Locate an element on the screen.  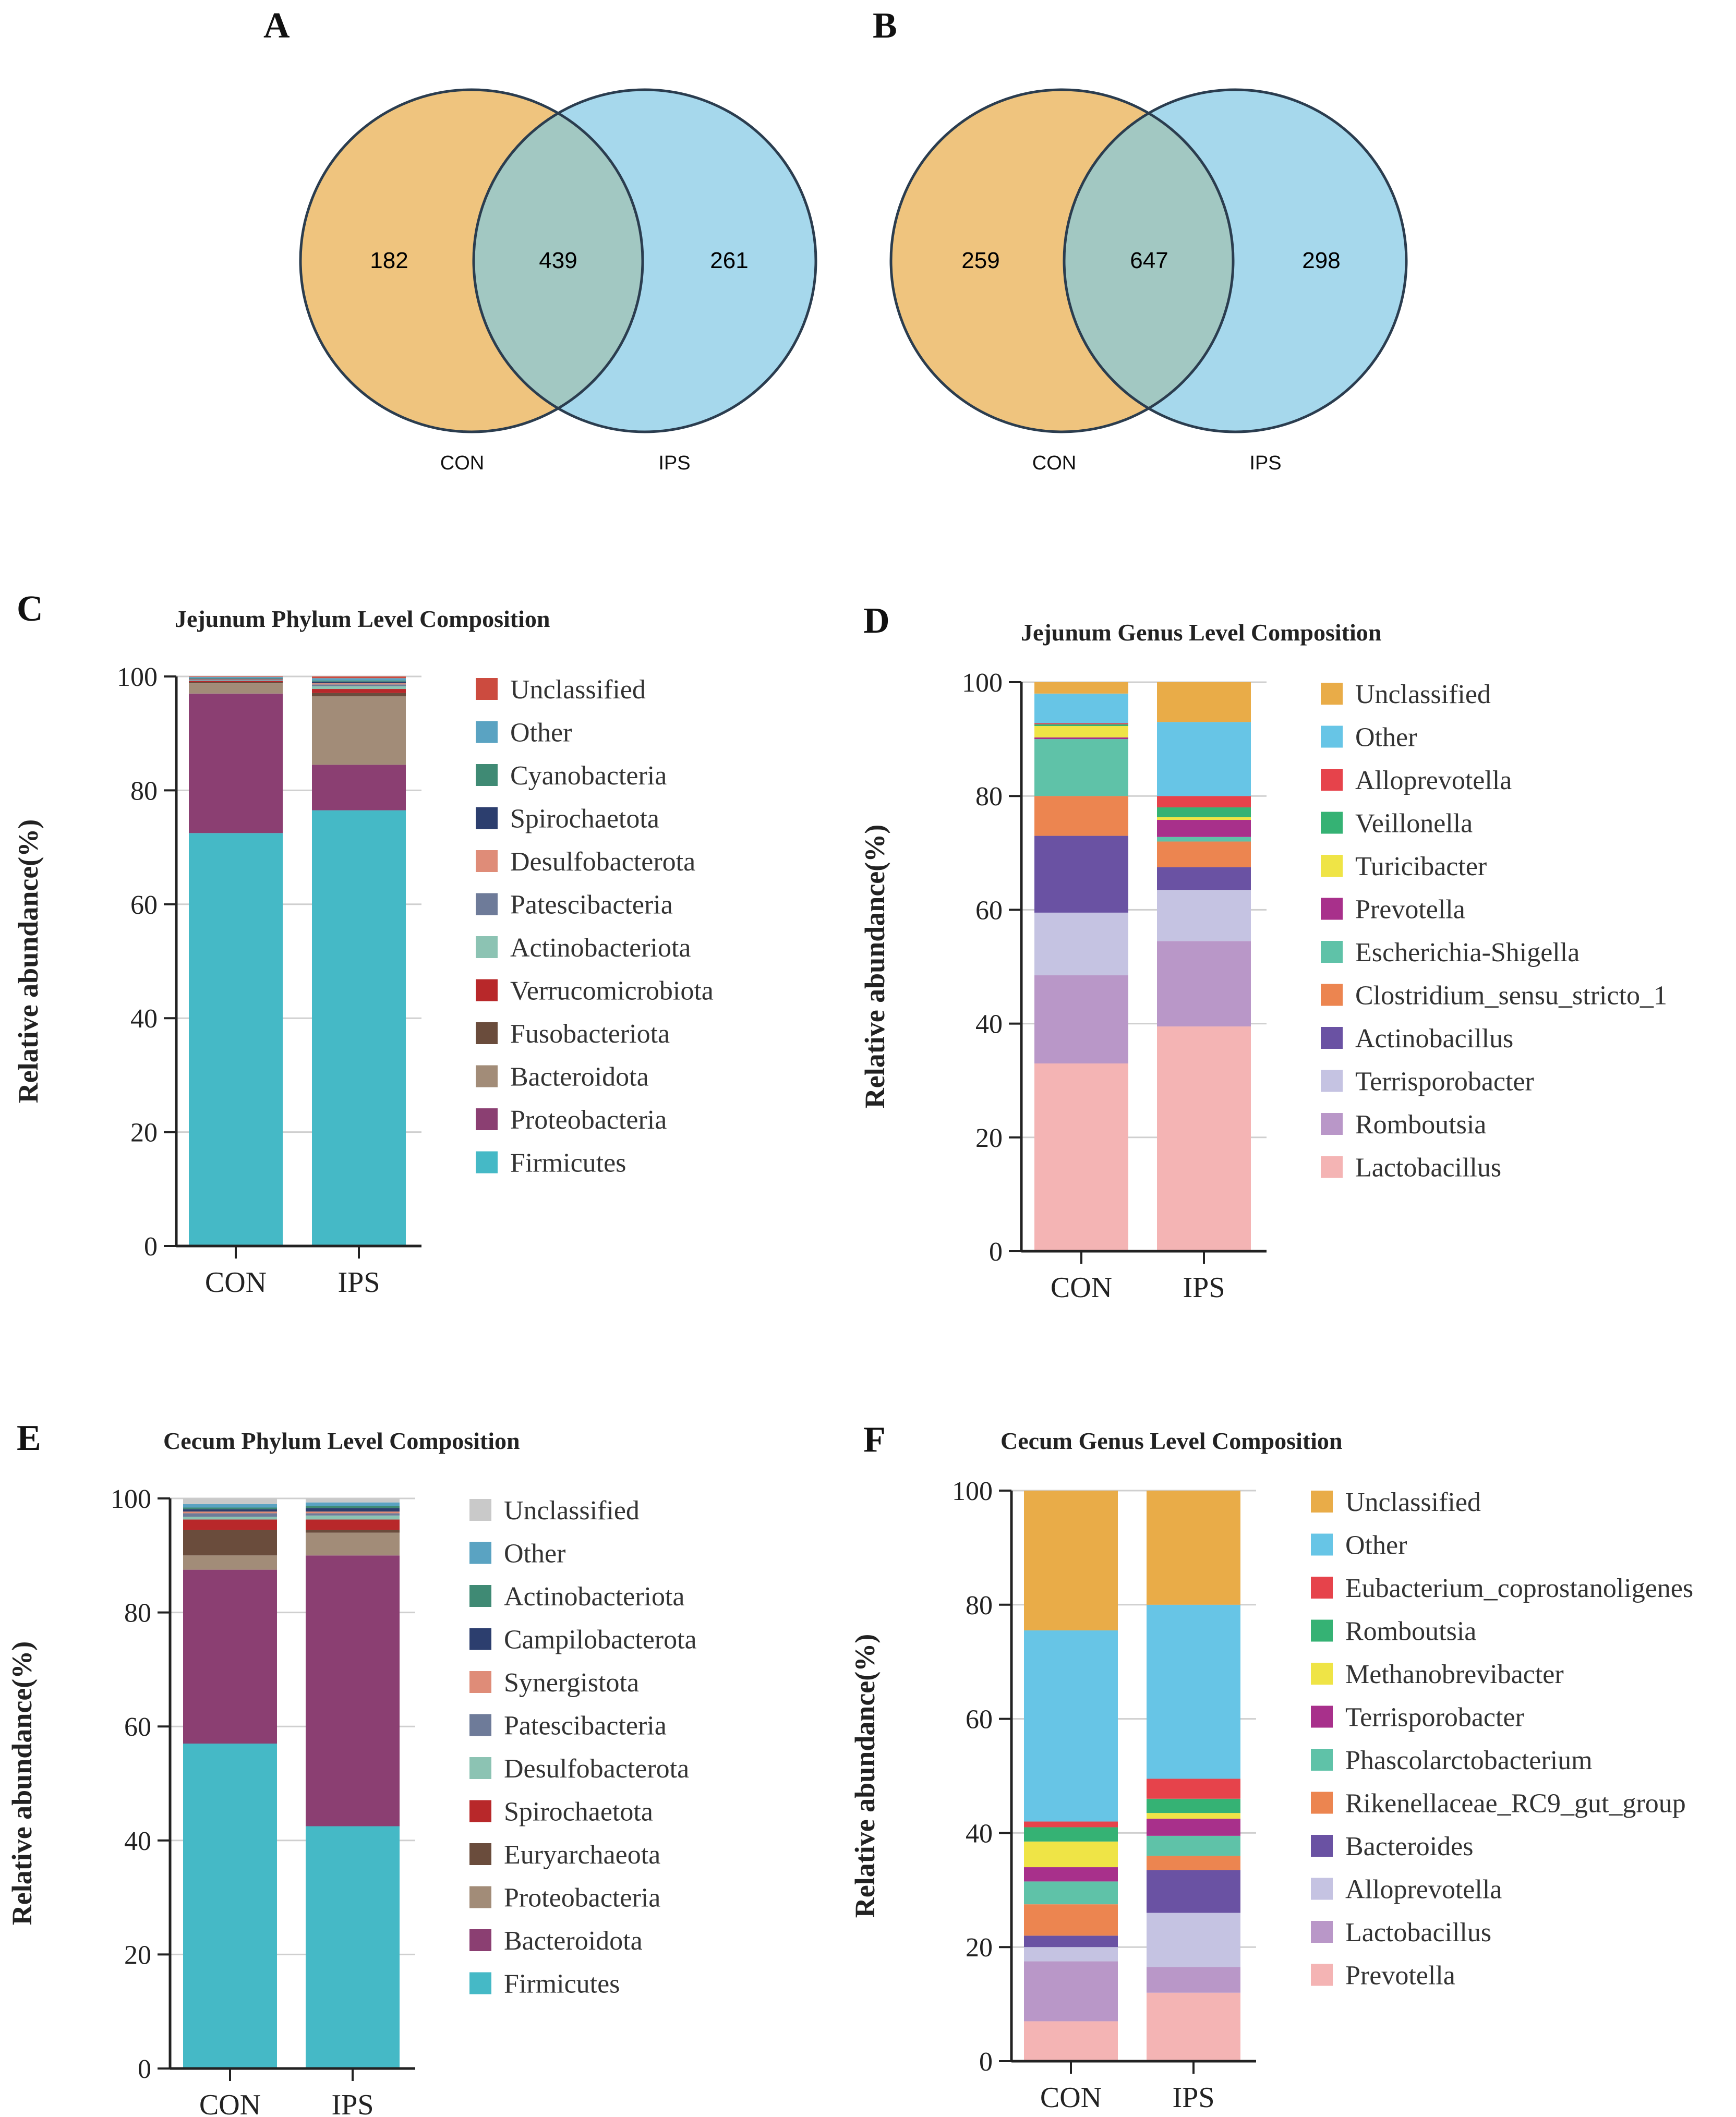
legend-swatch-alloprevotella is located at coordinates (1332, 780).